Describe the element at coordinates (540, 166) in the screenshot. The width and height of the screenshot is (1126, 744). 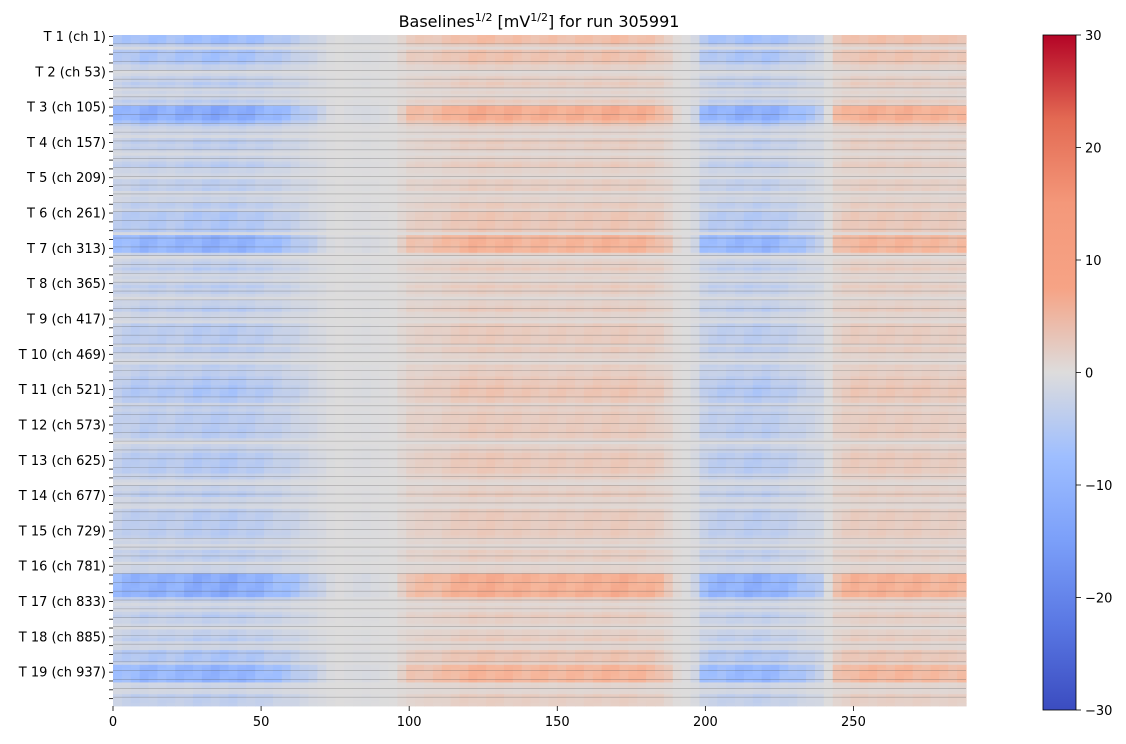
I see `heatmap-row` at that location.